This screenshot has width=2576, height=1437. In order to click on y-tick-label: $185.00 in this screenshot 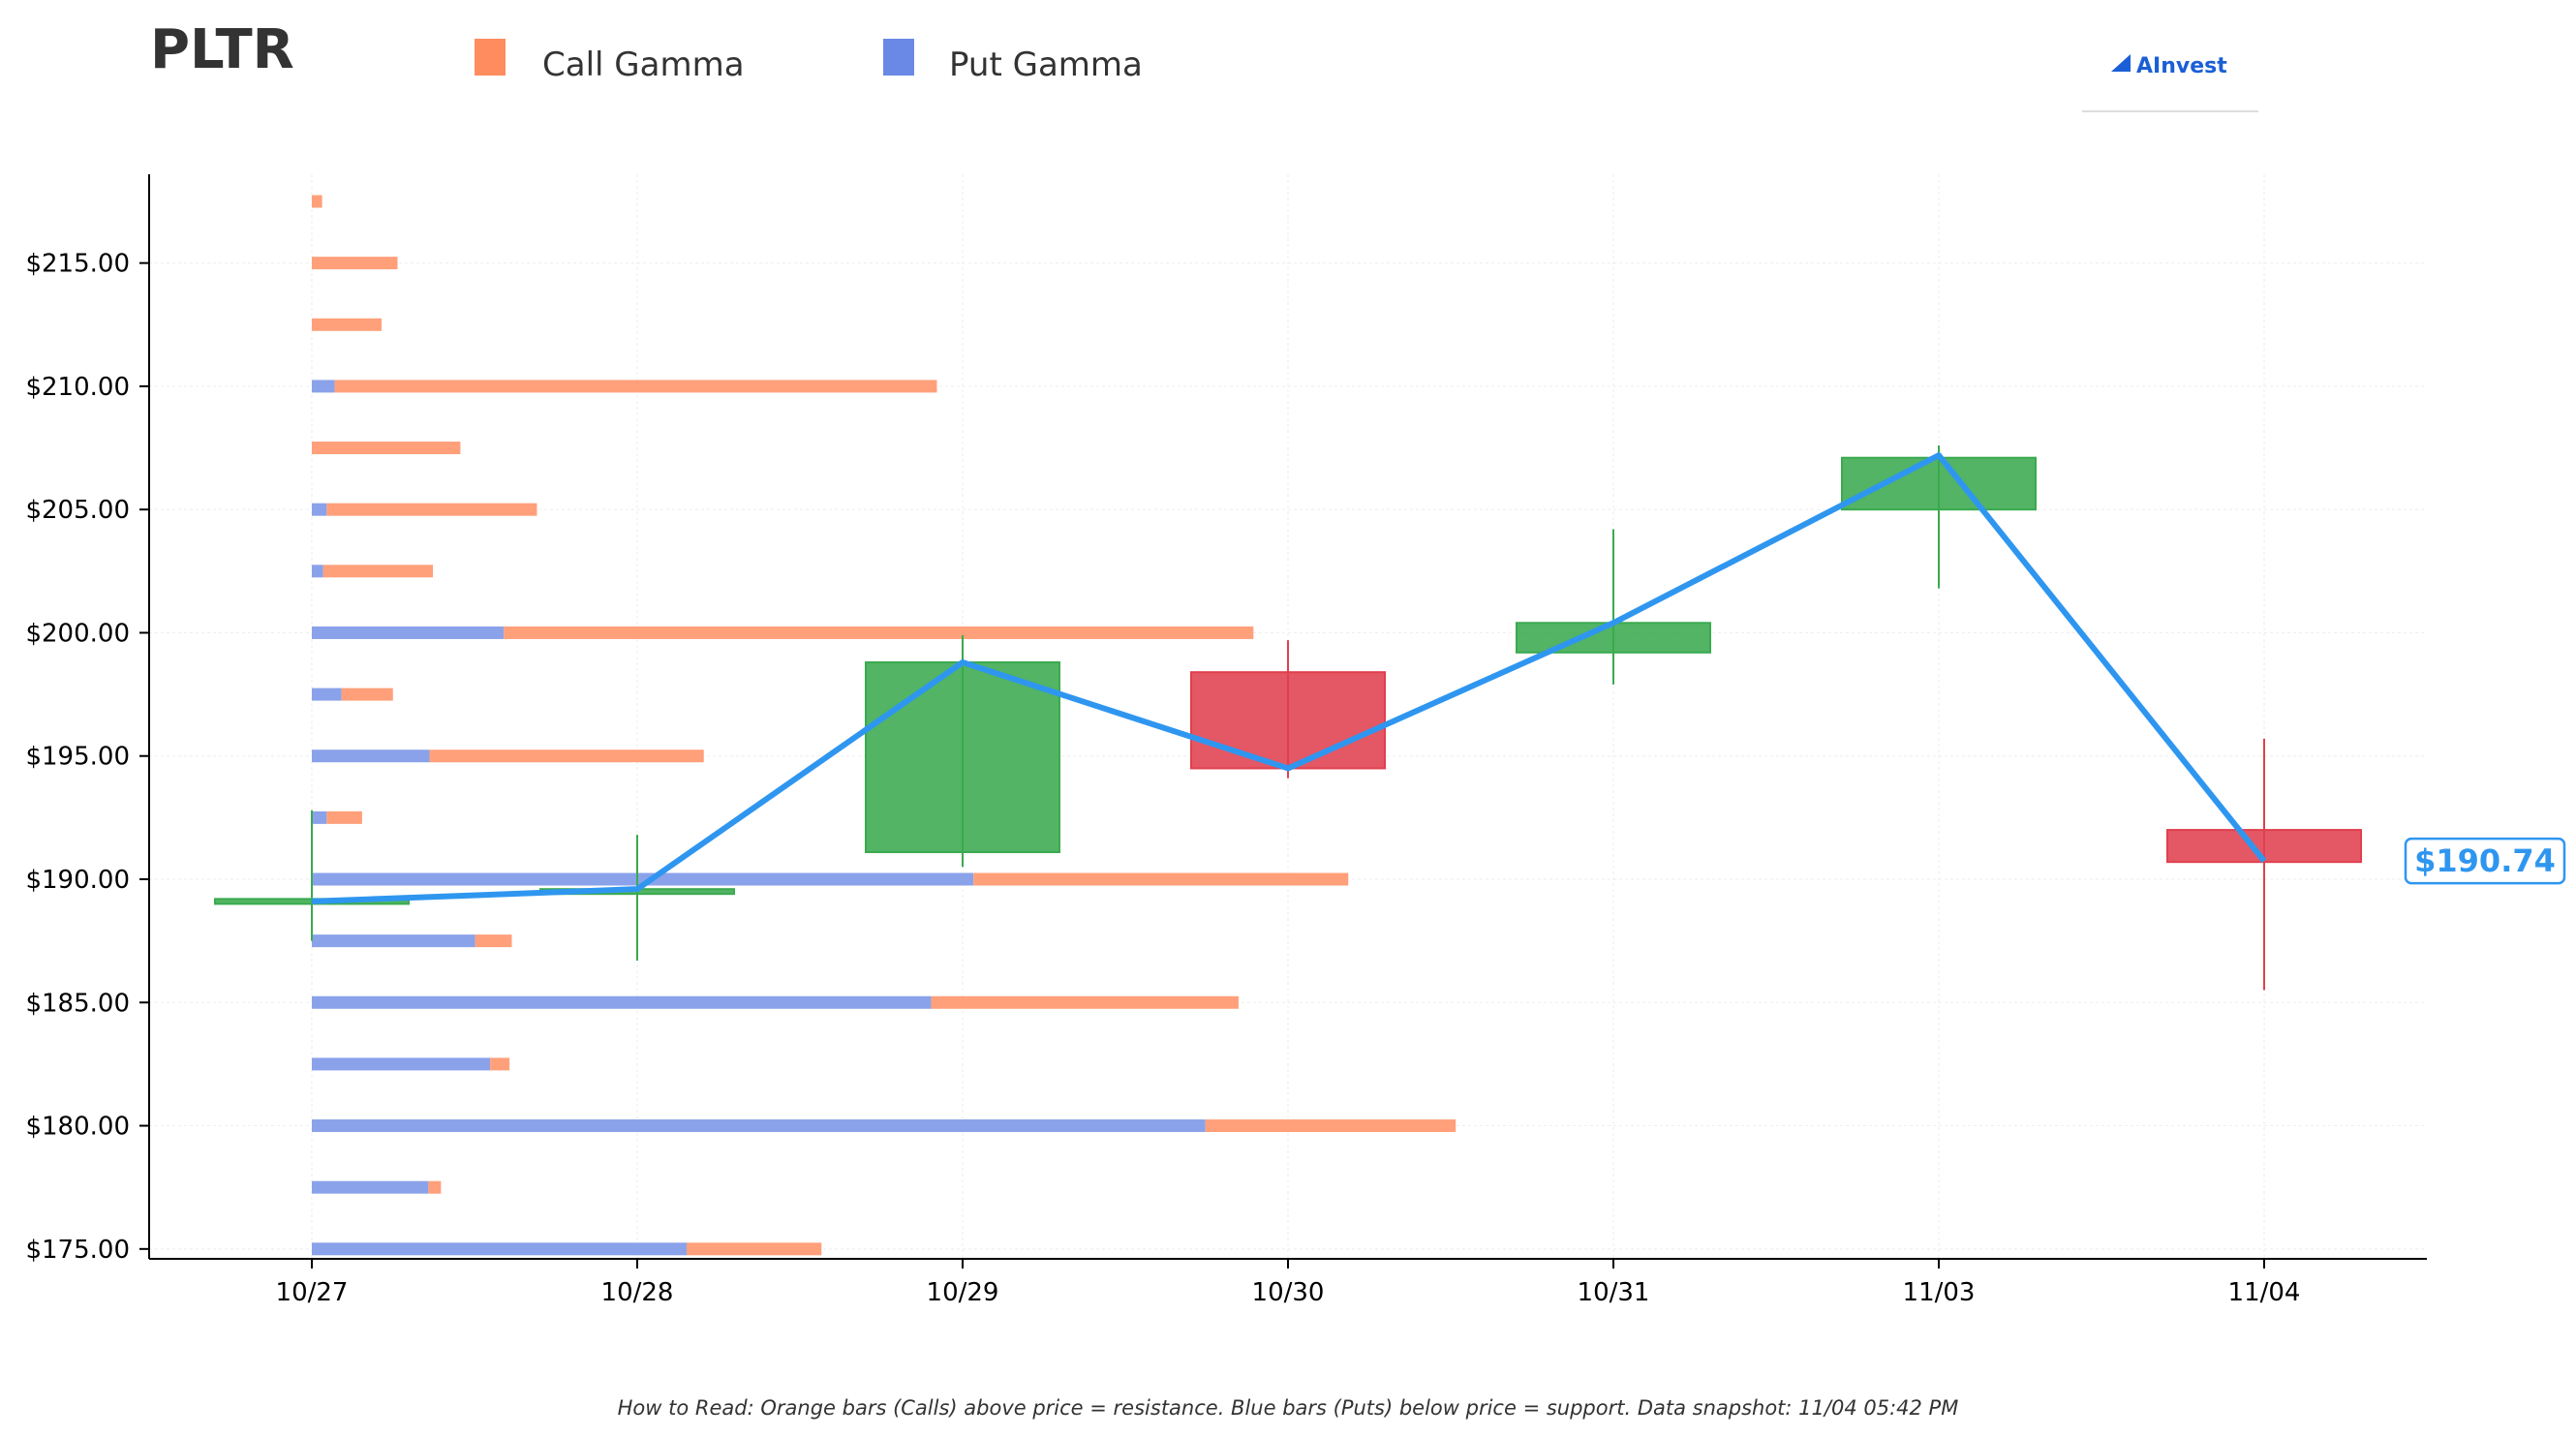, I will do `click(77, 1004)`.